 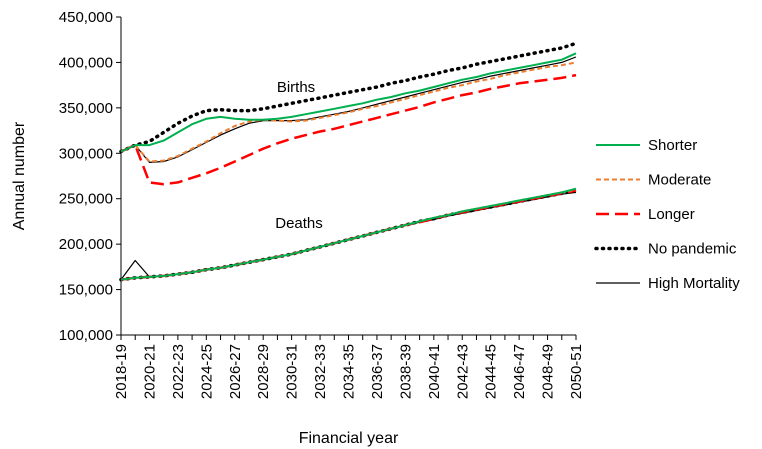 I want to click on annotations: Births Deaths, so click(x=299, y=155).